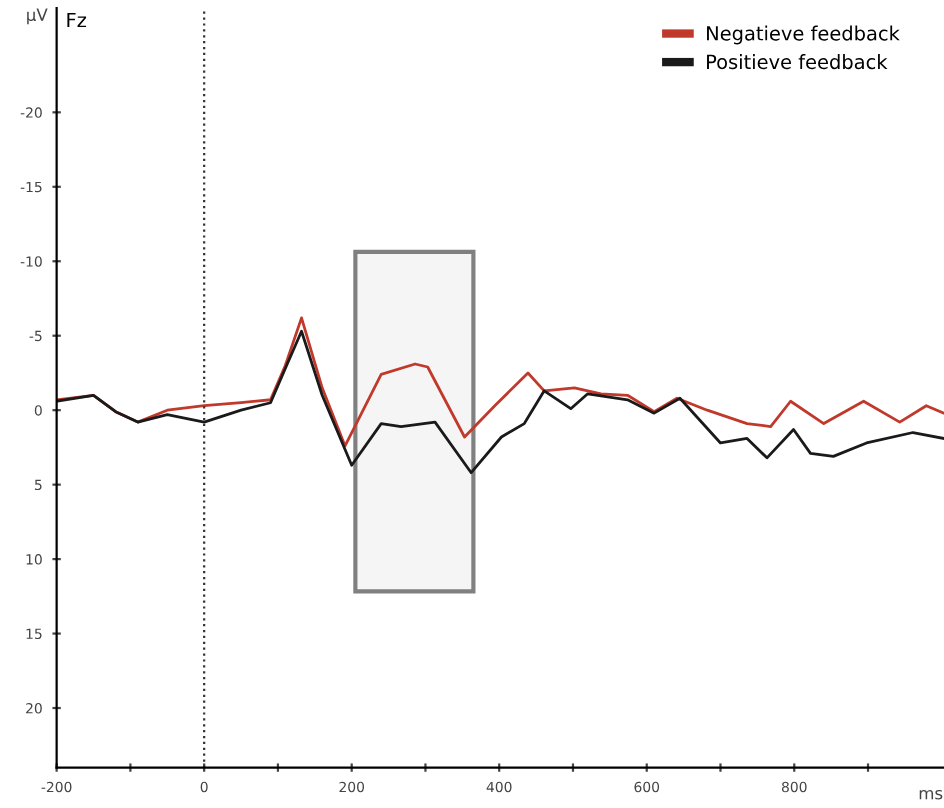 This screenshot has height=808, width=944. Describe the element at coordinates (797, 62) in the screenshot. I see `legend-label: Positieve feedback` at that location.